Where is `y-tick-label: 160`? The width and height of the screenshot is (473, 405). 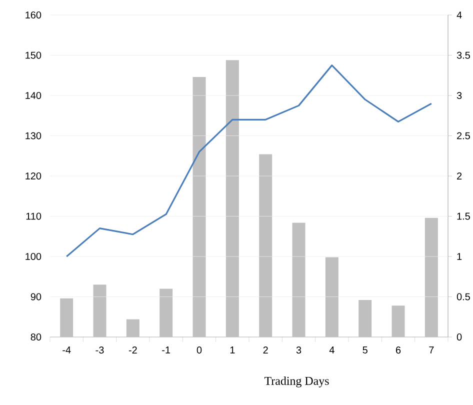 y-tick-label: 160 is located at coordinates (34, 15).